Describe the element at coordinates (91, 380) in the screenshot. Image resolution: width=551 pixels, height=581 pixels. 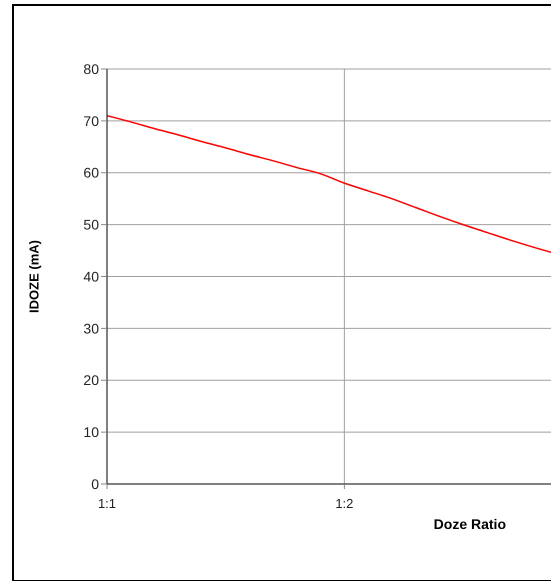
I see `y-tick-label: 20` at that location.